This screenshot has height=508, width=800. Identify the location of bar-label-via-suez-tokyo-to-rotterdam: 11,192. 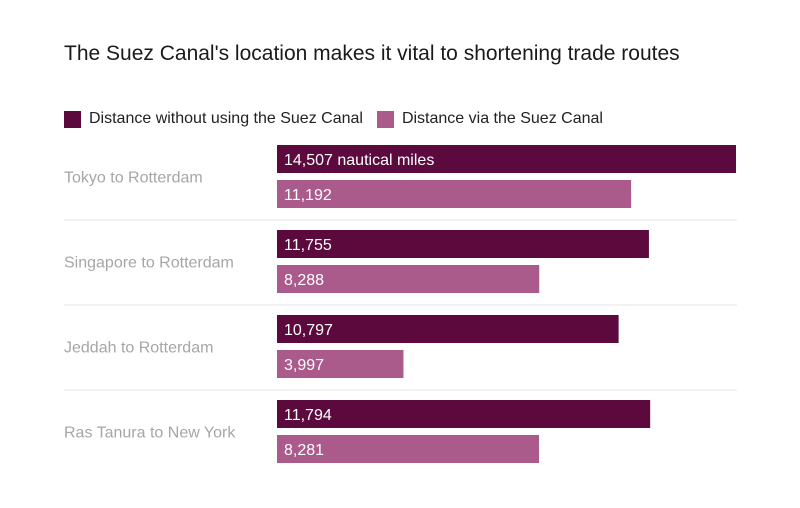
(308, 195).